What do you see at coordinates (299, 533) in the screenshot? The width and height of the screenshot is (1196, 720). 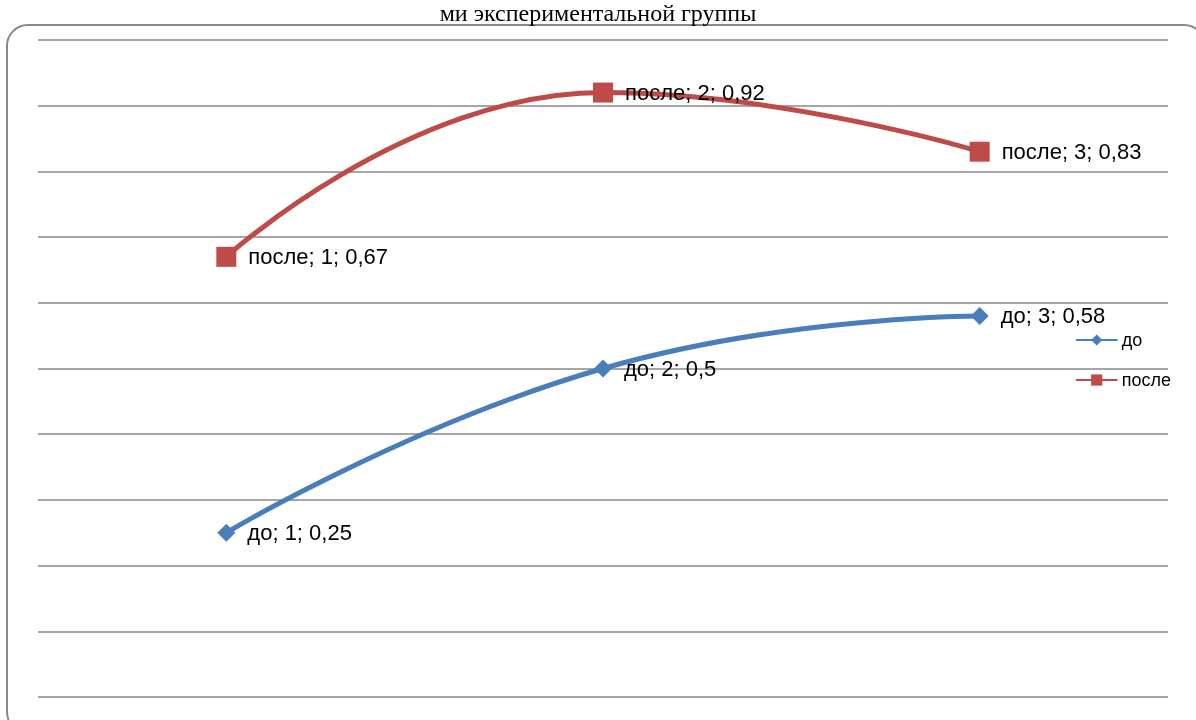 I see `data-label: до; 1; 0,25` at bounding box center [299, 533].